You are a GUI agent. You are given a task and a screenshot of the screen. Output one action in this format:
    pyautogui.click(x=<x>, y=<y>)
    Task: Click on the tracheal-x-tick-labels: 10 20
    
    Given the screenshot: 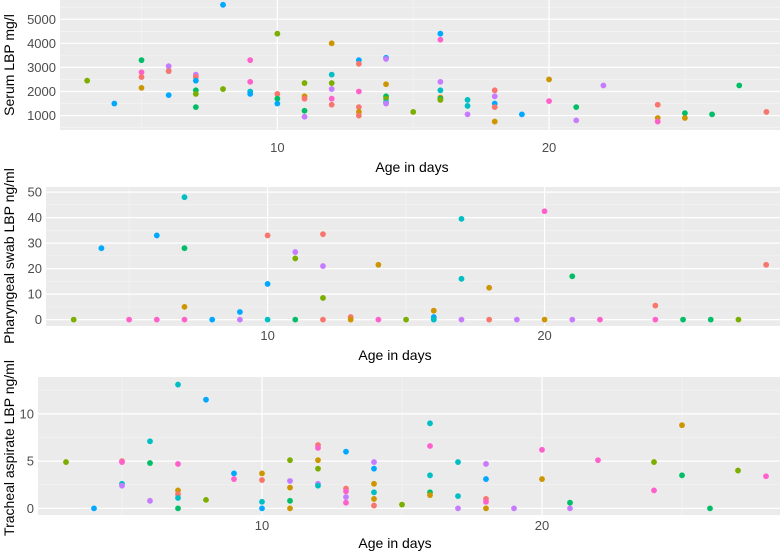 What is the action you would take?
    pyautogui.click(x=402, y=525)
    